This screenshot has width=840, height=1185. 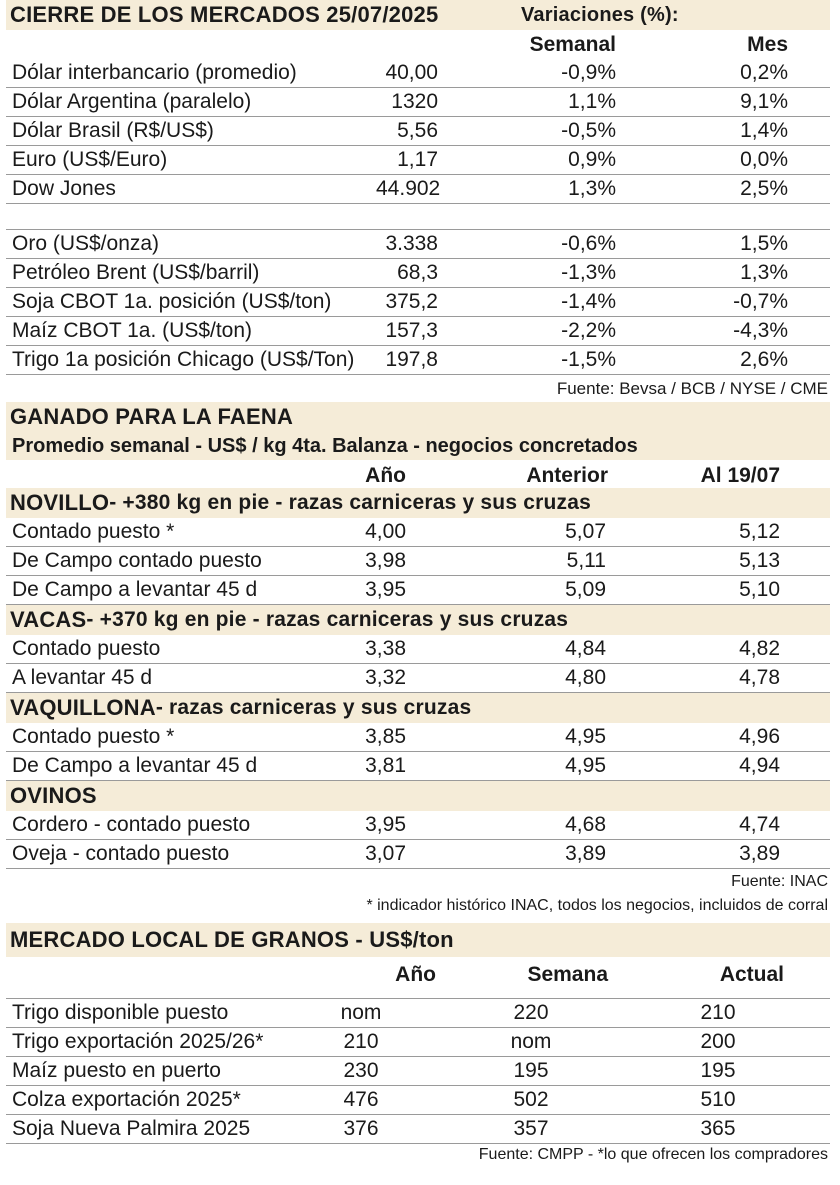 I want to click on market-weekly-change: 1,3%, so click(x=592, y=188).